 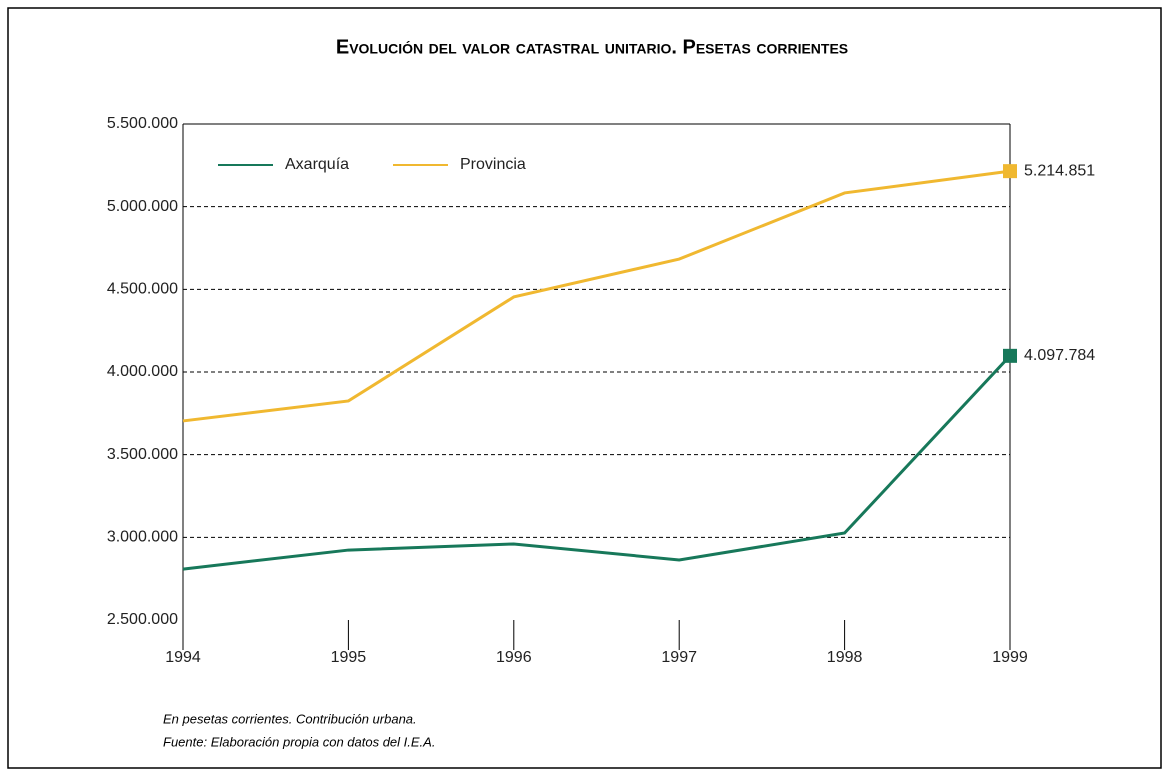 What do you see at coordinates (142, 289) in the screenshot?
I see `y-tick-label: 4.500.000` at bounding box center [142, 289].